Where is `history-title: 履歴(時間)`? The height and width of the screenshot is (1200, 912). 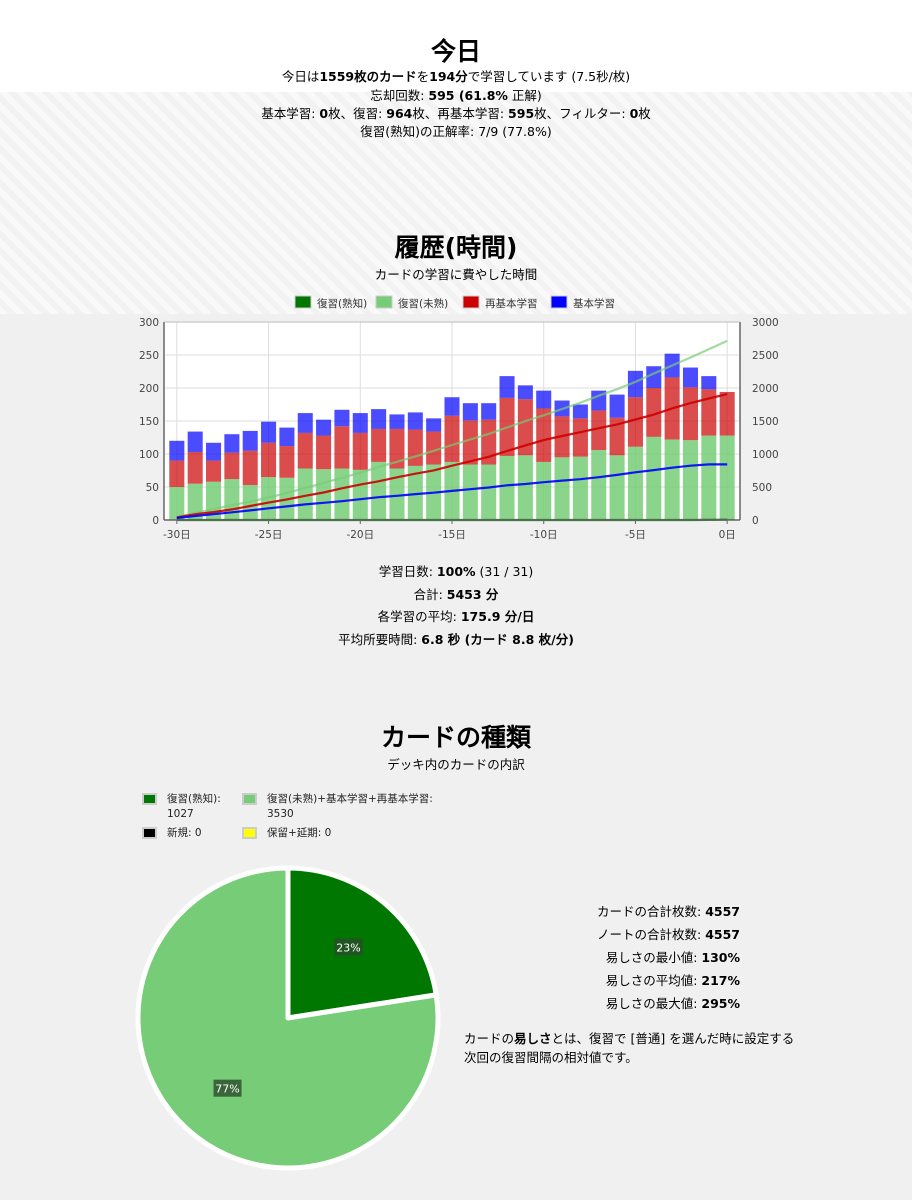
history-title: 履歴(時間) is located at coordinates (456, 247).